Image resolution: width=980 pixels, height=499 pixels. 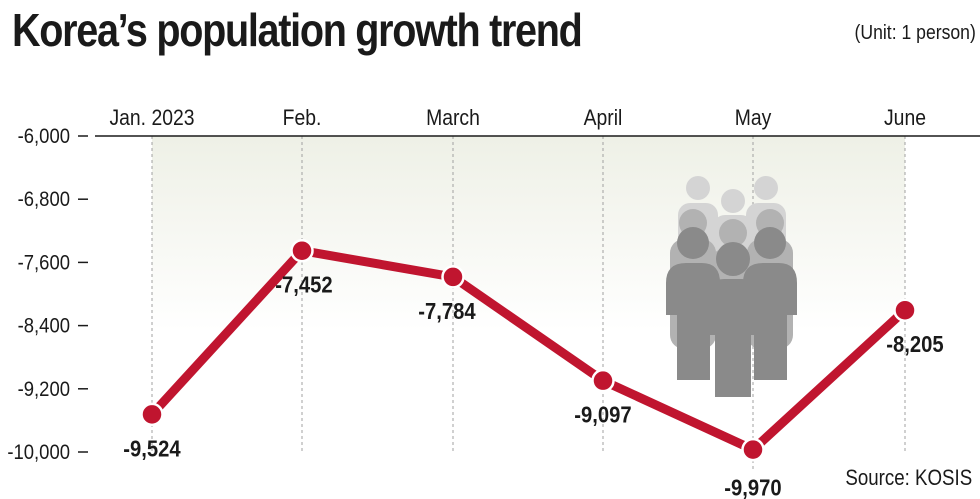 What do you see at coordinates (602, 414) in the screenshot?
I see `data-label: -9,097` at bounding box center [602, 414].